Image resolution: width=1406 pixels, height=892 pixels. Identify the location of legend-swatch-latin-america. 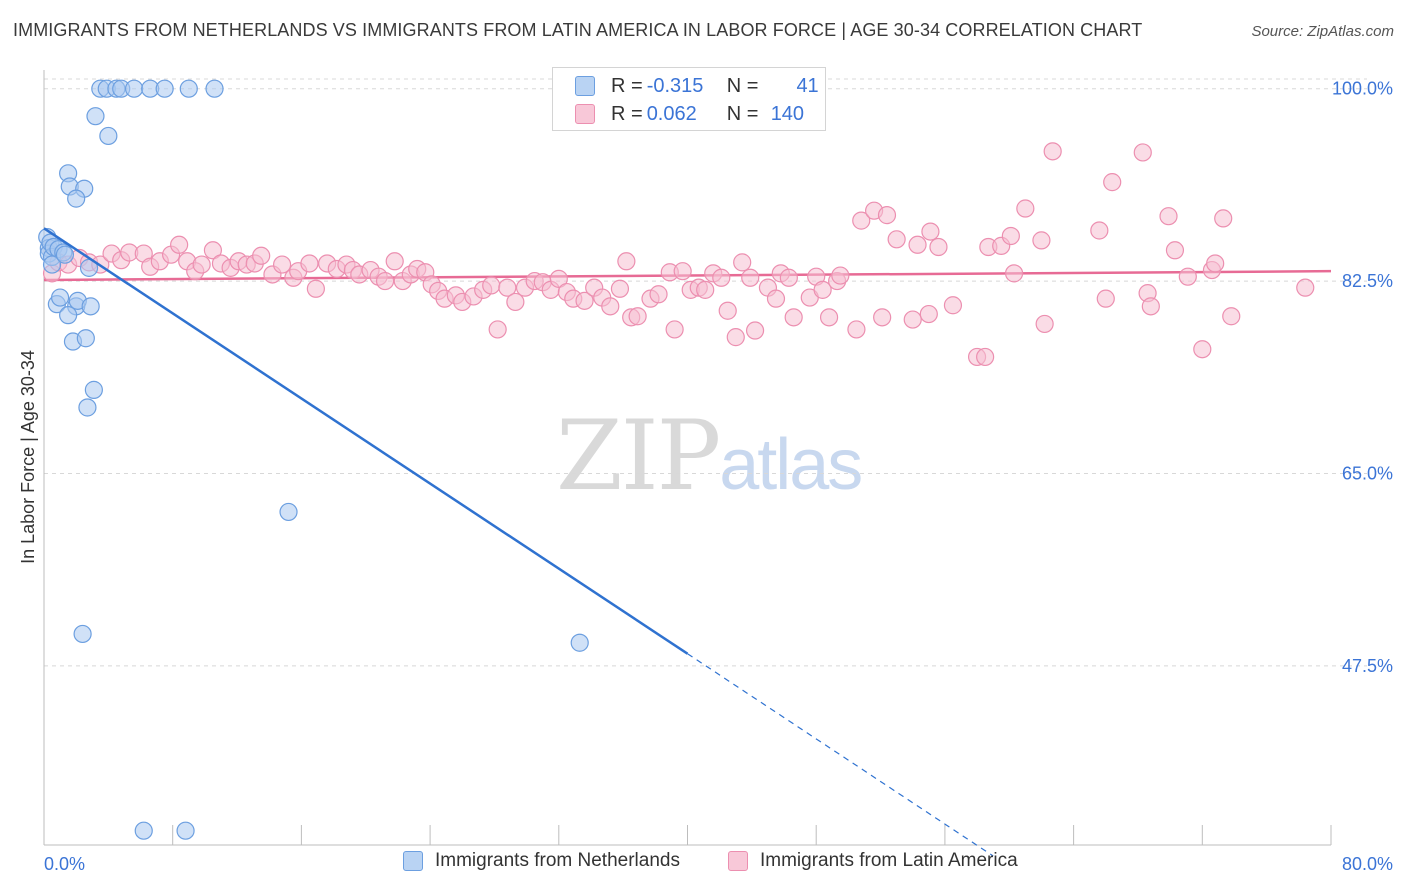
(585, 114).